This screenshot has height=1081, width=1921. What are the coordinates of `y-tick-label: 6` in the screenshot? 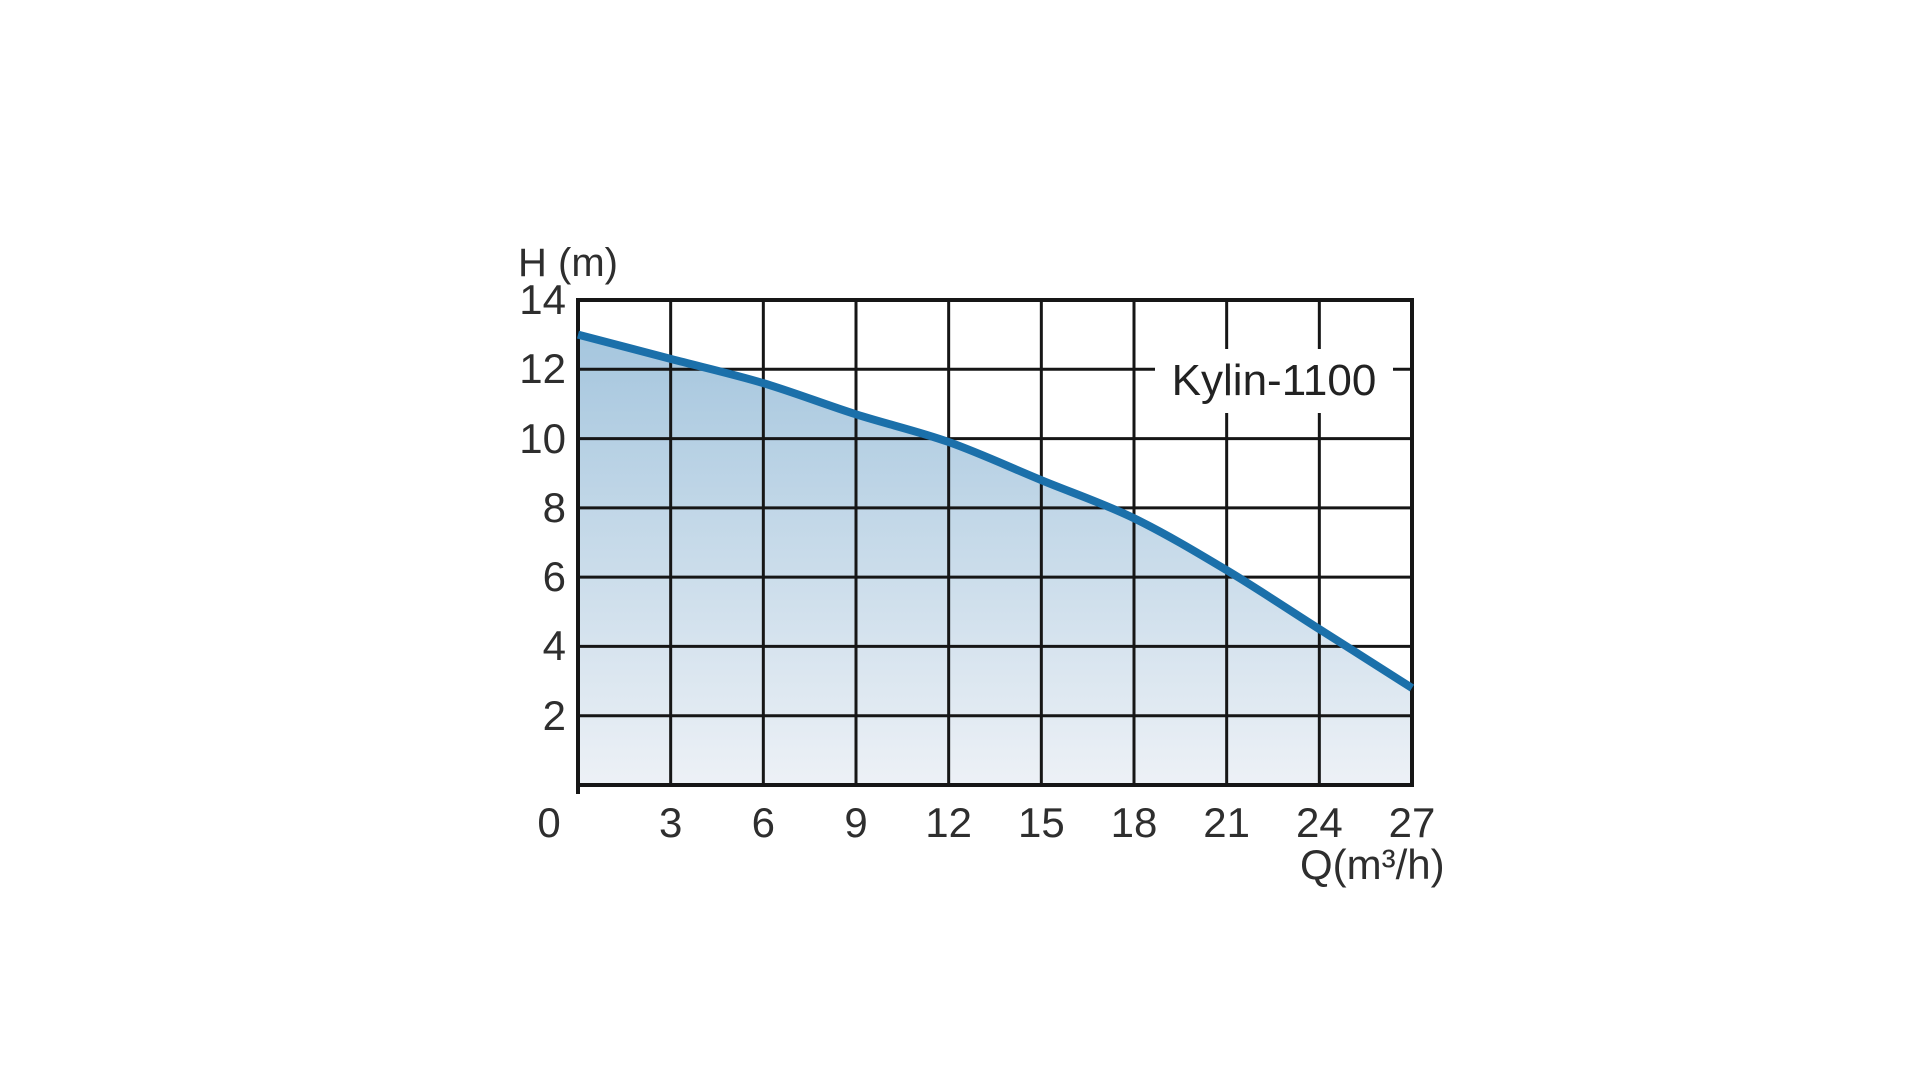 It's located at (554, 577).